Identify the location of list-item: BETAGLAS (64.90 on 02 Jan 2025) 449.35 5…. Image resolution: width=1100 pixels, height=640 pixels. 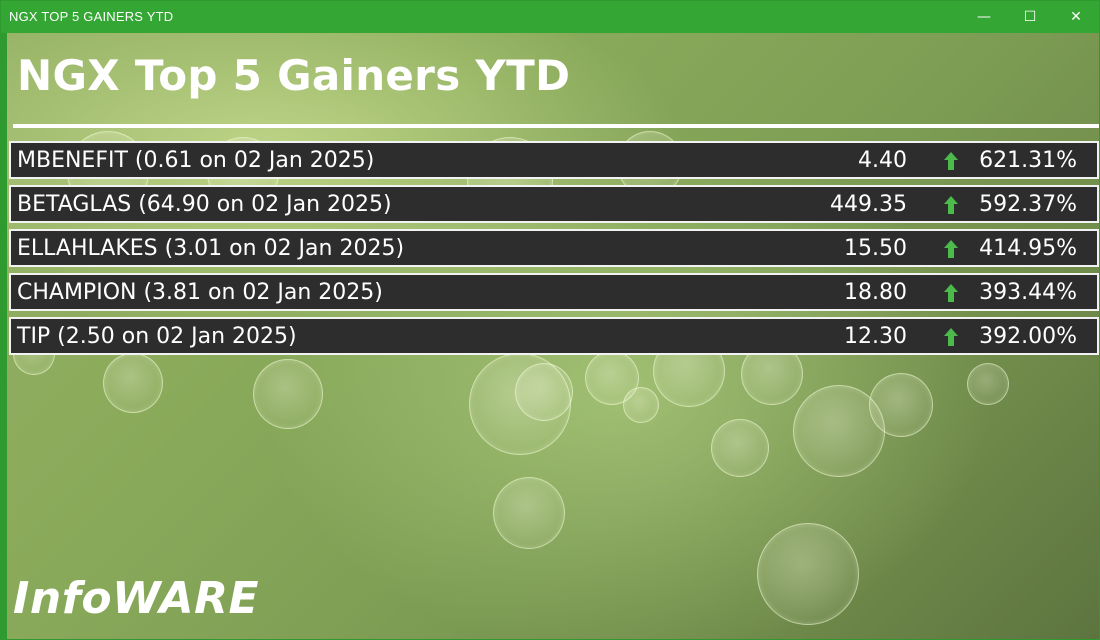
(554, 204).